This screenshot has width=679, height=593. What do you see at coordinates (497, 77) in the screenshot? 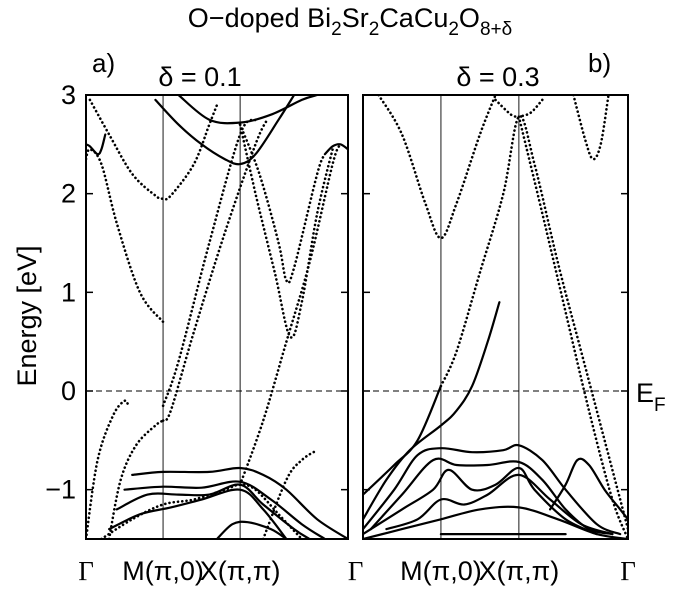
I see `panel-b-subtitle: δ = 0.3` at bounding box center [497, 77].